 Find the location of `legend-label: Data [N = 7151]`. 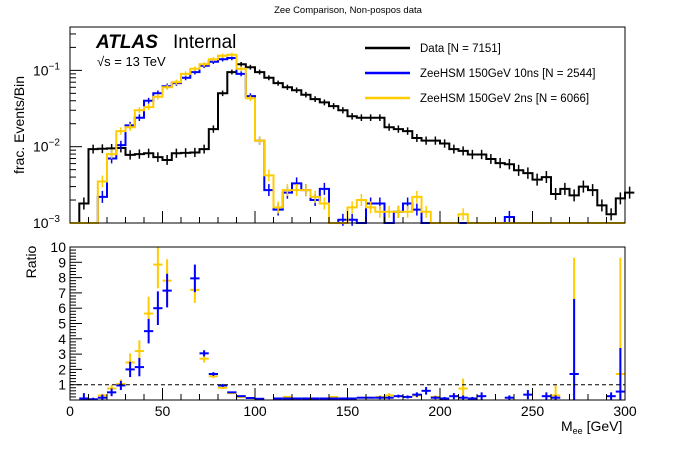

legend-label: Data [N = 7151] is located at coordinates (460, 49).